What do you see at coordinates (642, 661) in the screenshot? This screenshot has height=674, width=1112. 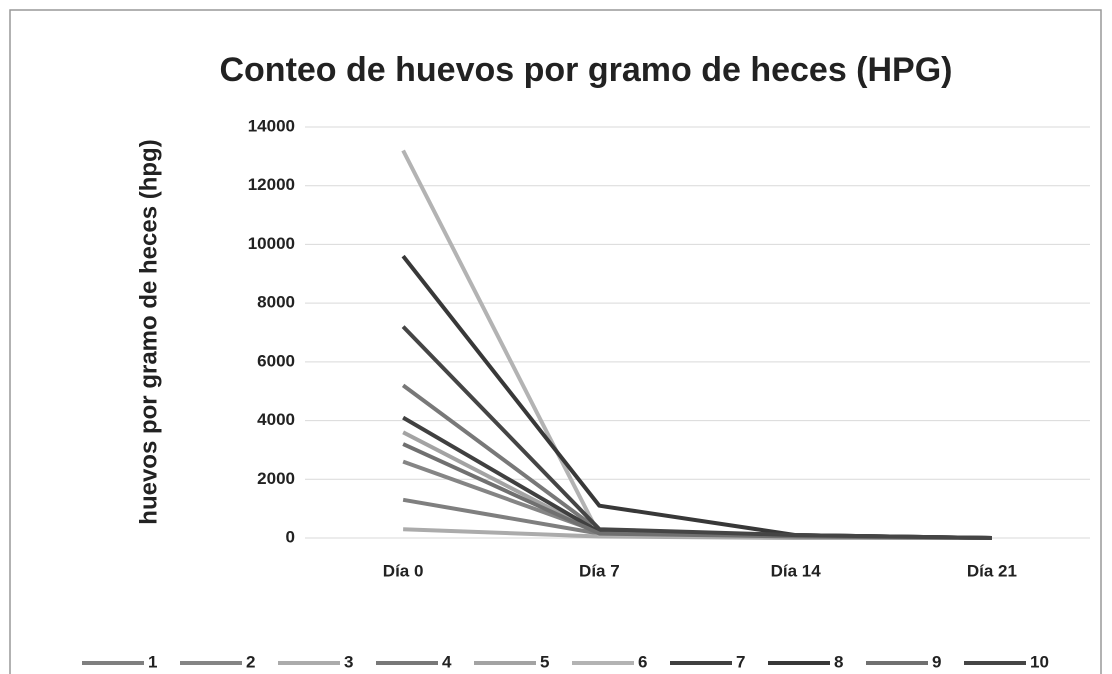 I see `legend-label: 6` at bounding box center [642, 661].